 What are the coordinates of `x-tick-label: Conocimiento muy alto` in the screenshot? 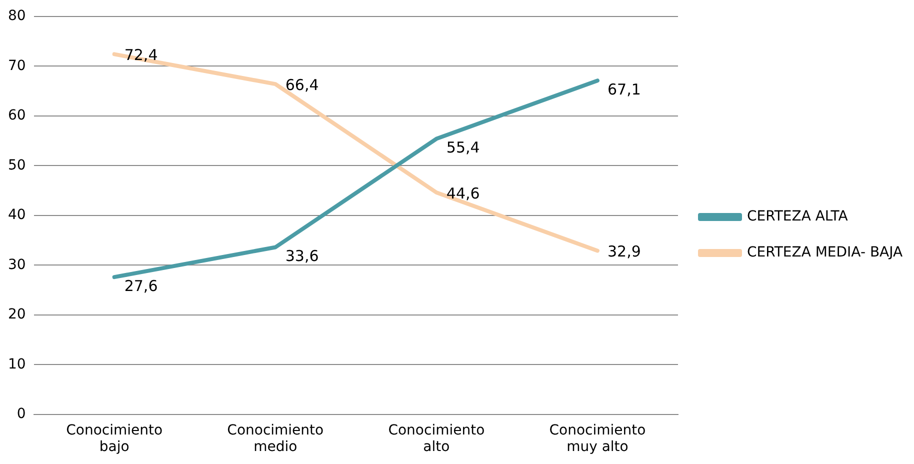 It's located at (597, 439).